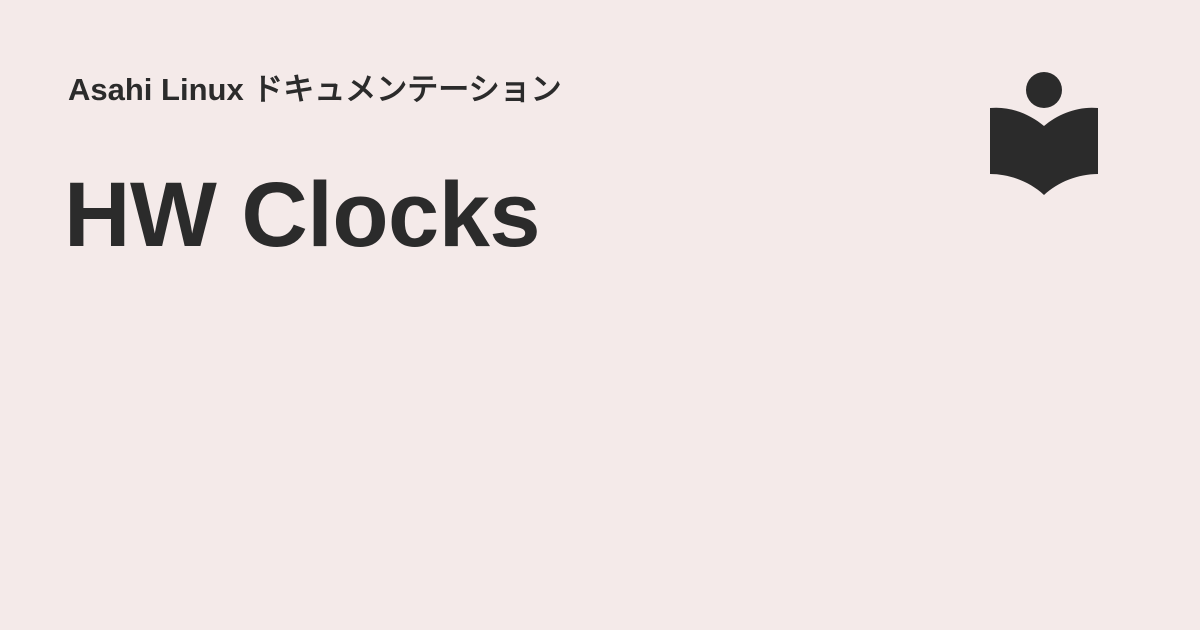  I want to click on page-title: HW Clocks, so click(302, 215).